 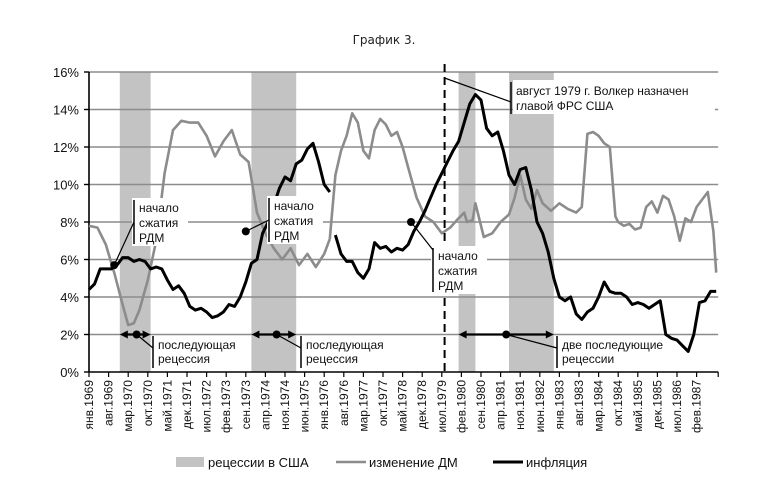 What do you see at coordinates (305, 406) in the screenshot?
I see `x-tick-label: июн.1975` at bounding box center [305, 406].